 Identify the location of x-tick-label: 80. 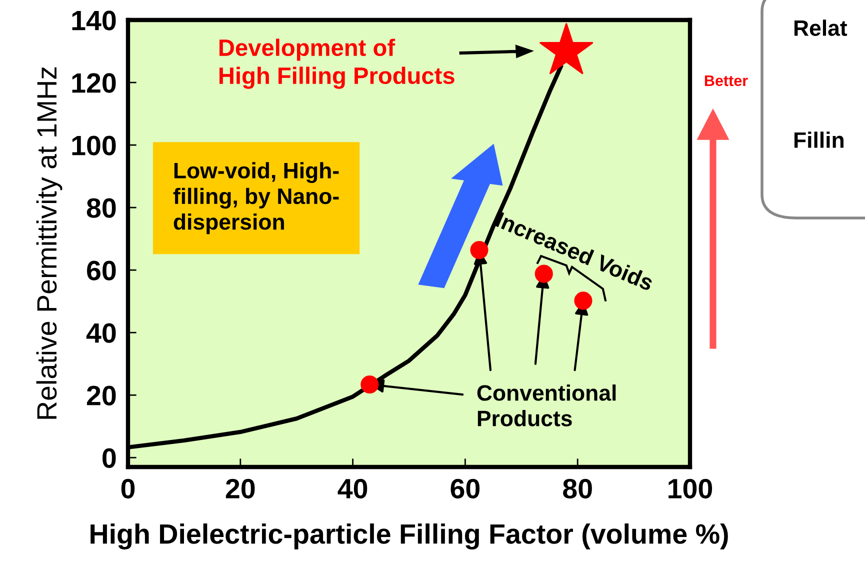
(577, 488).